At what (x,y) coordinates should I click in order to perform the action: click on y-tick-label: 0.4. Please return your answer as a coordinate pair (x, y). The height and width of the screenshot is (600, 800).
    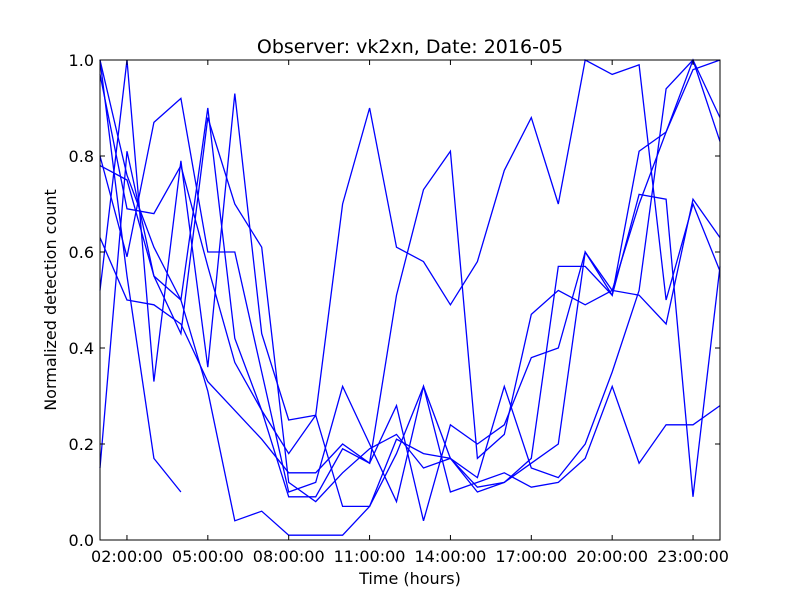
    Looking at the image, I should click on (81, 348).